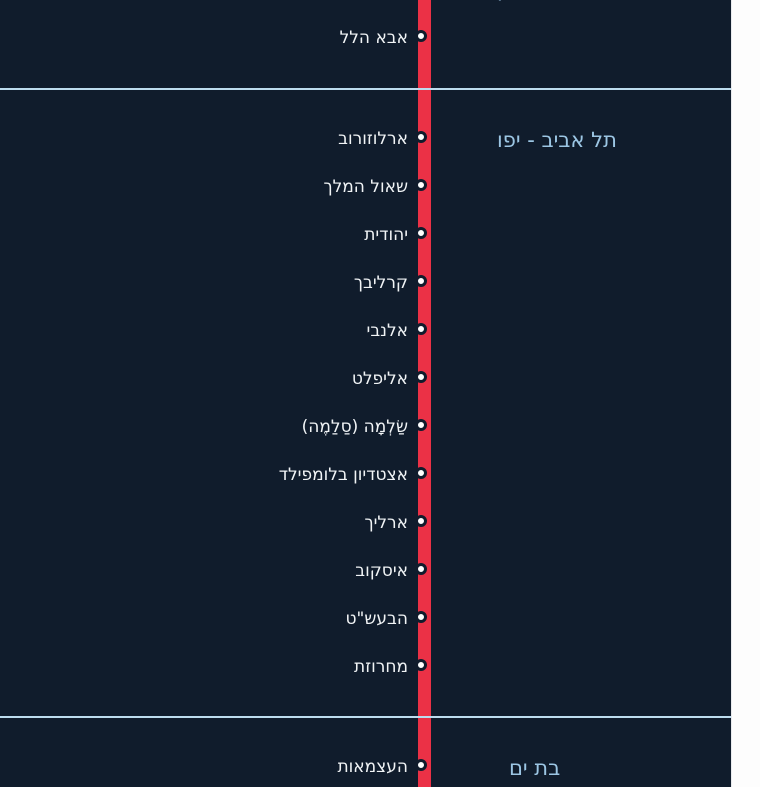  I want to click on red-line, so click(424, 393).